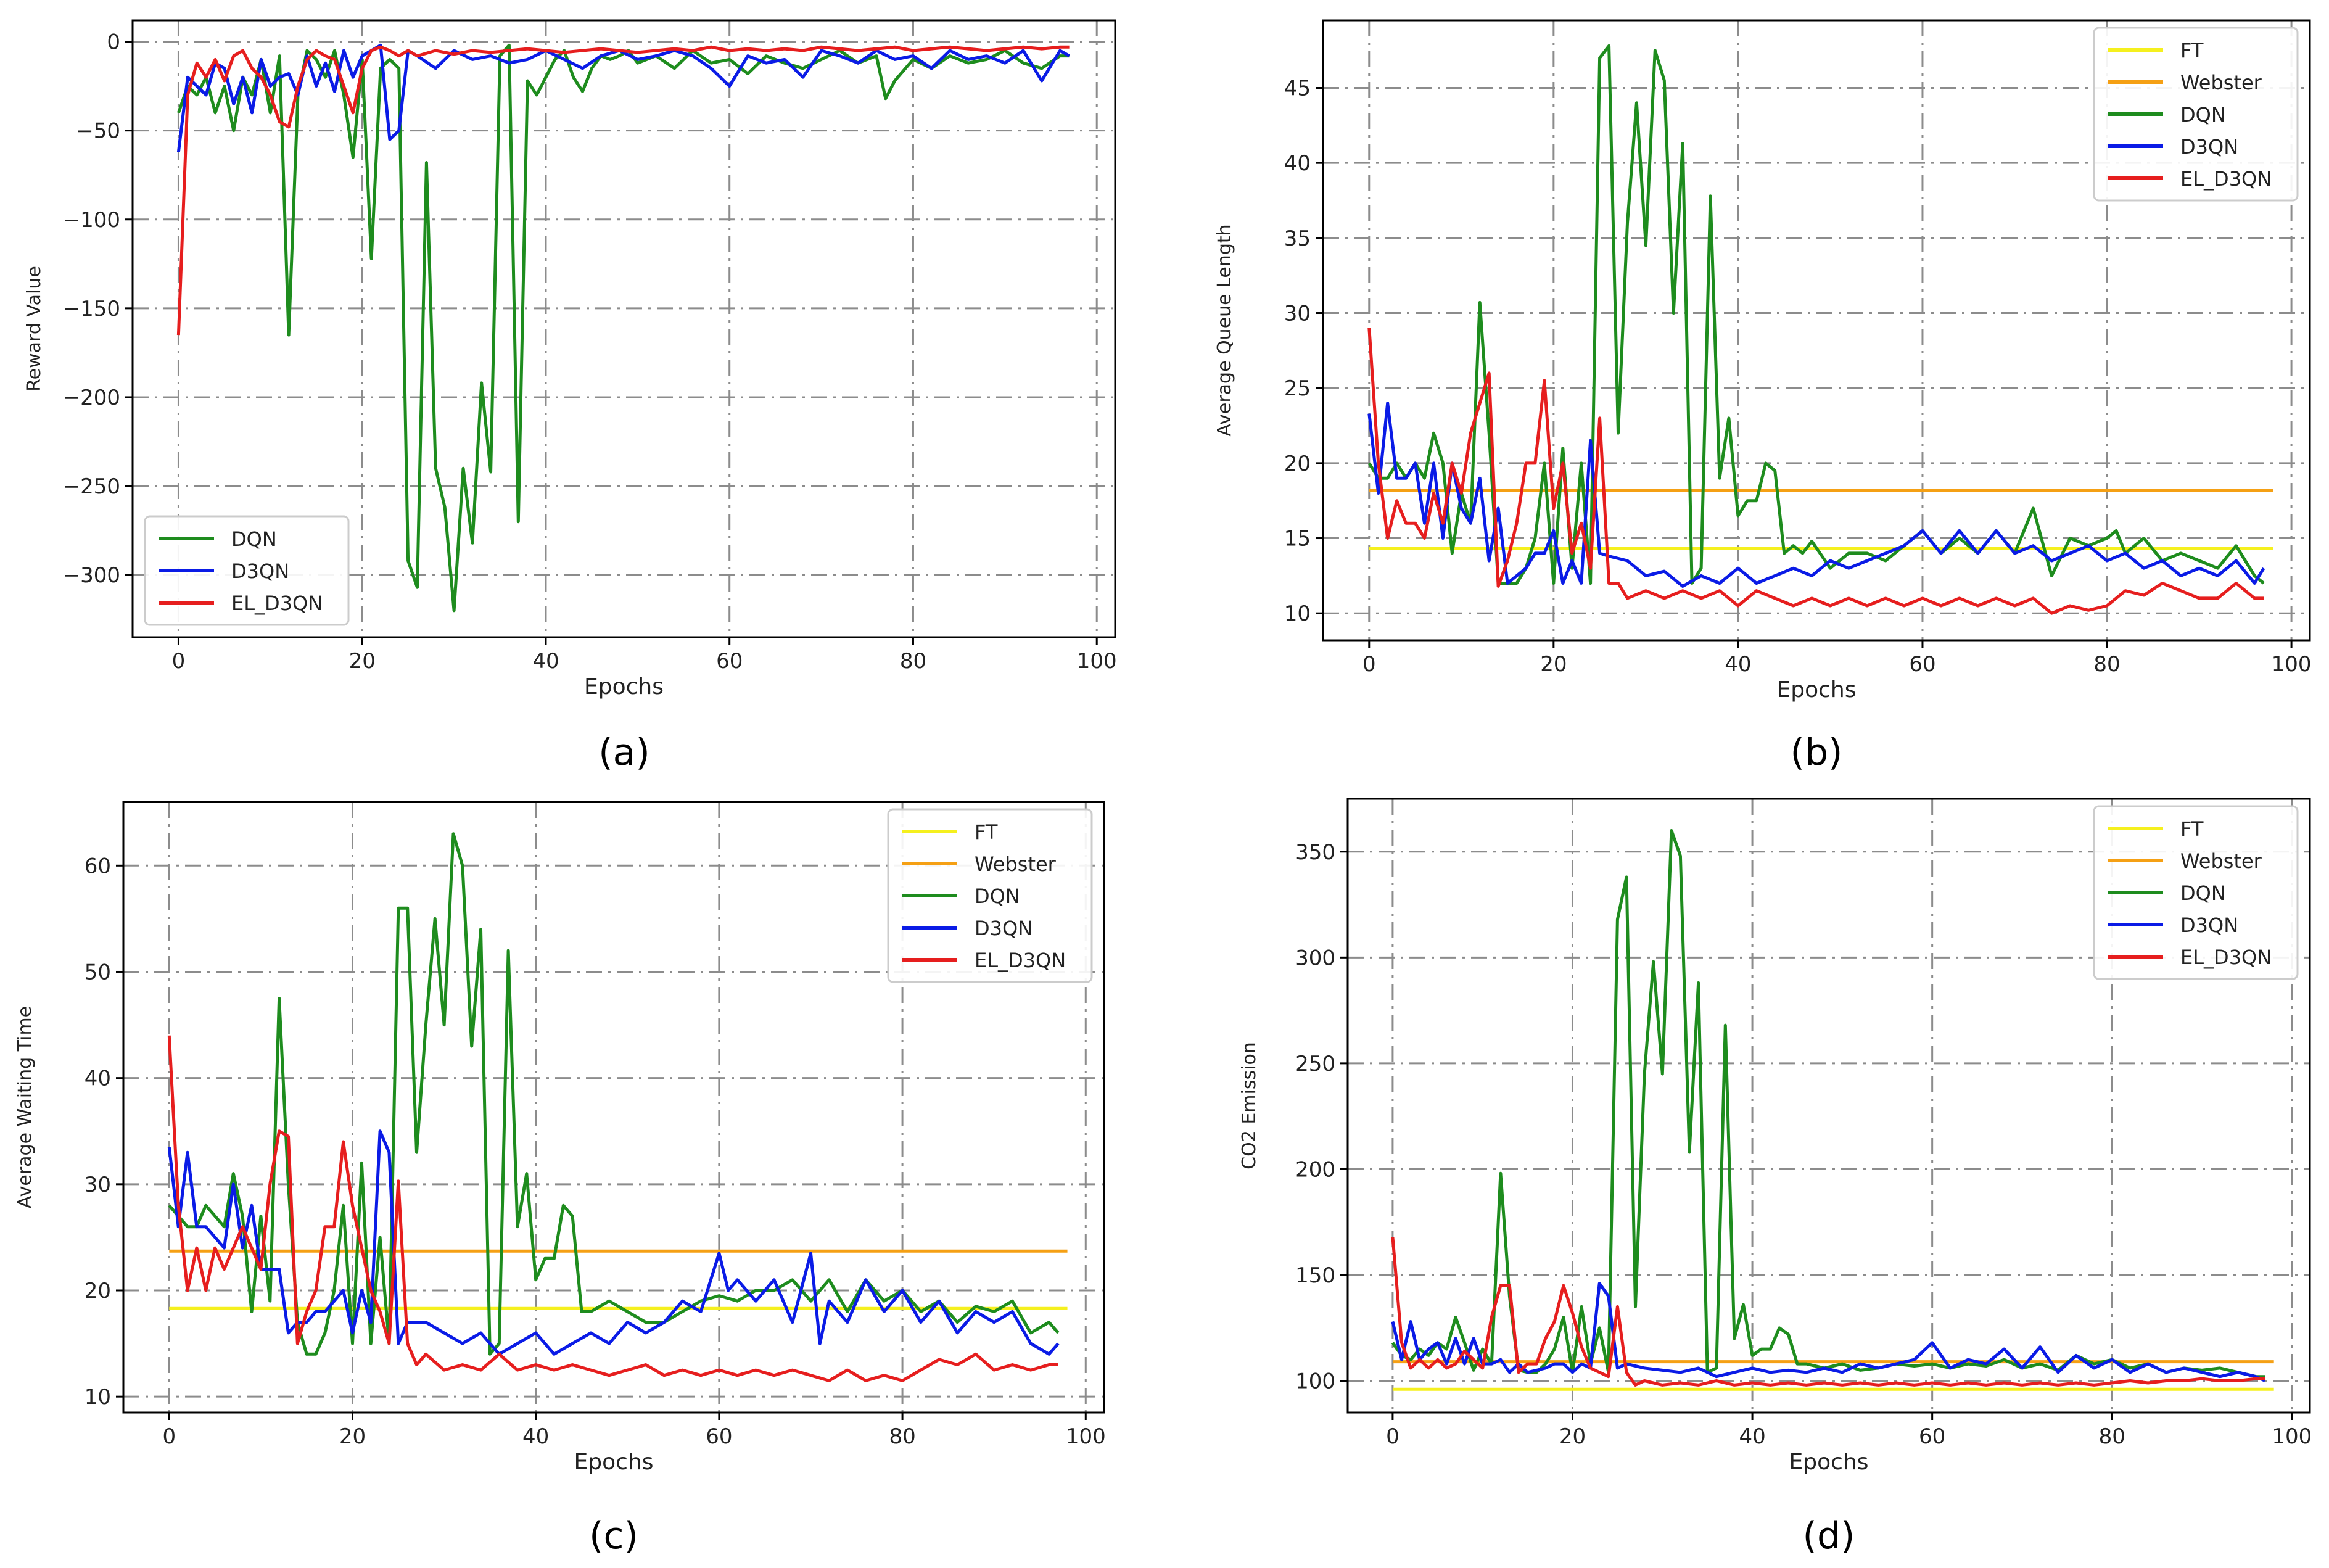 This screenshot has width=2329, height=1568. I want to click on subplot-label: (d), so click(1829, 1536).